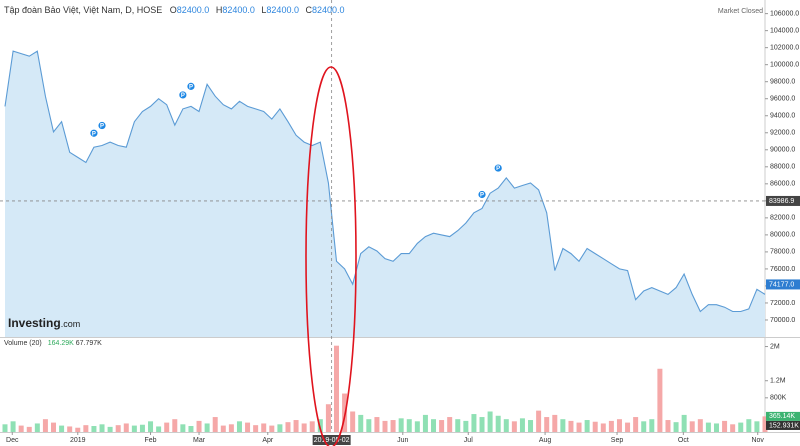 This screenshot has width=800, height=446. I want to click on x-tick-label: 2019, so click(78, 440).